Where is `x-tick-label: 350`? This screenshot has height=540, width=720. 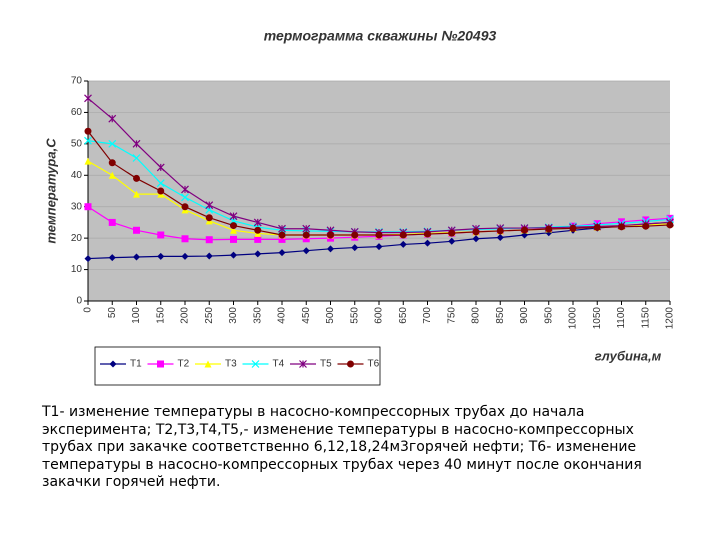
x-tick-label: 350 is located at coordinates (257, 315).